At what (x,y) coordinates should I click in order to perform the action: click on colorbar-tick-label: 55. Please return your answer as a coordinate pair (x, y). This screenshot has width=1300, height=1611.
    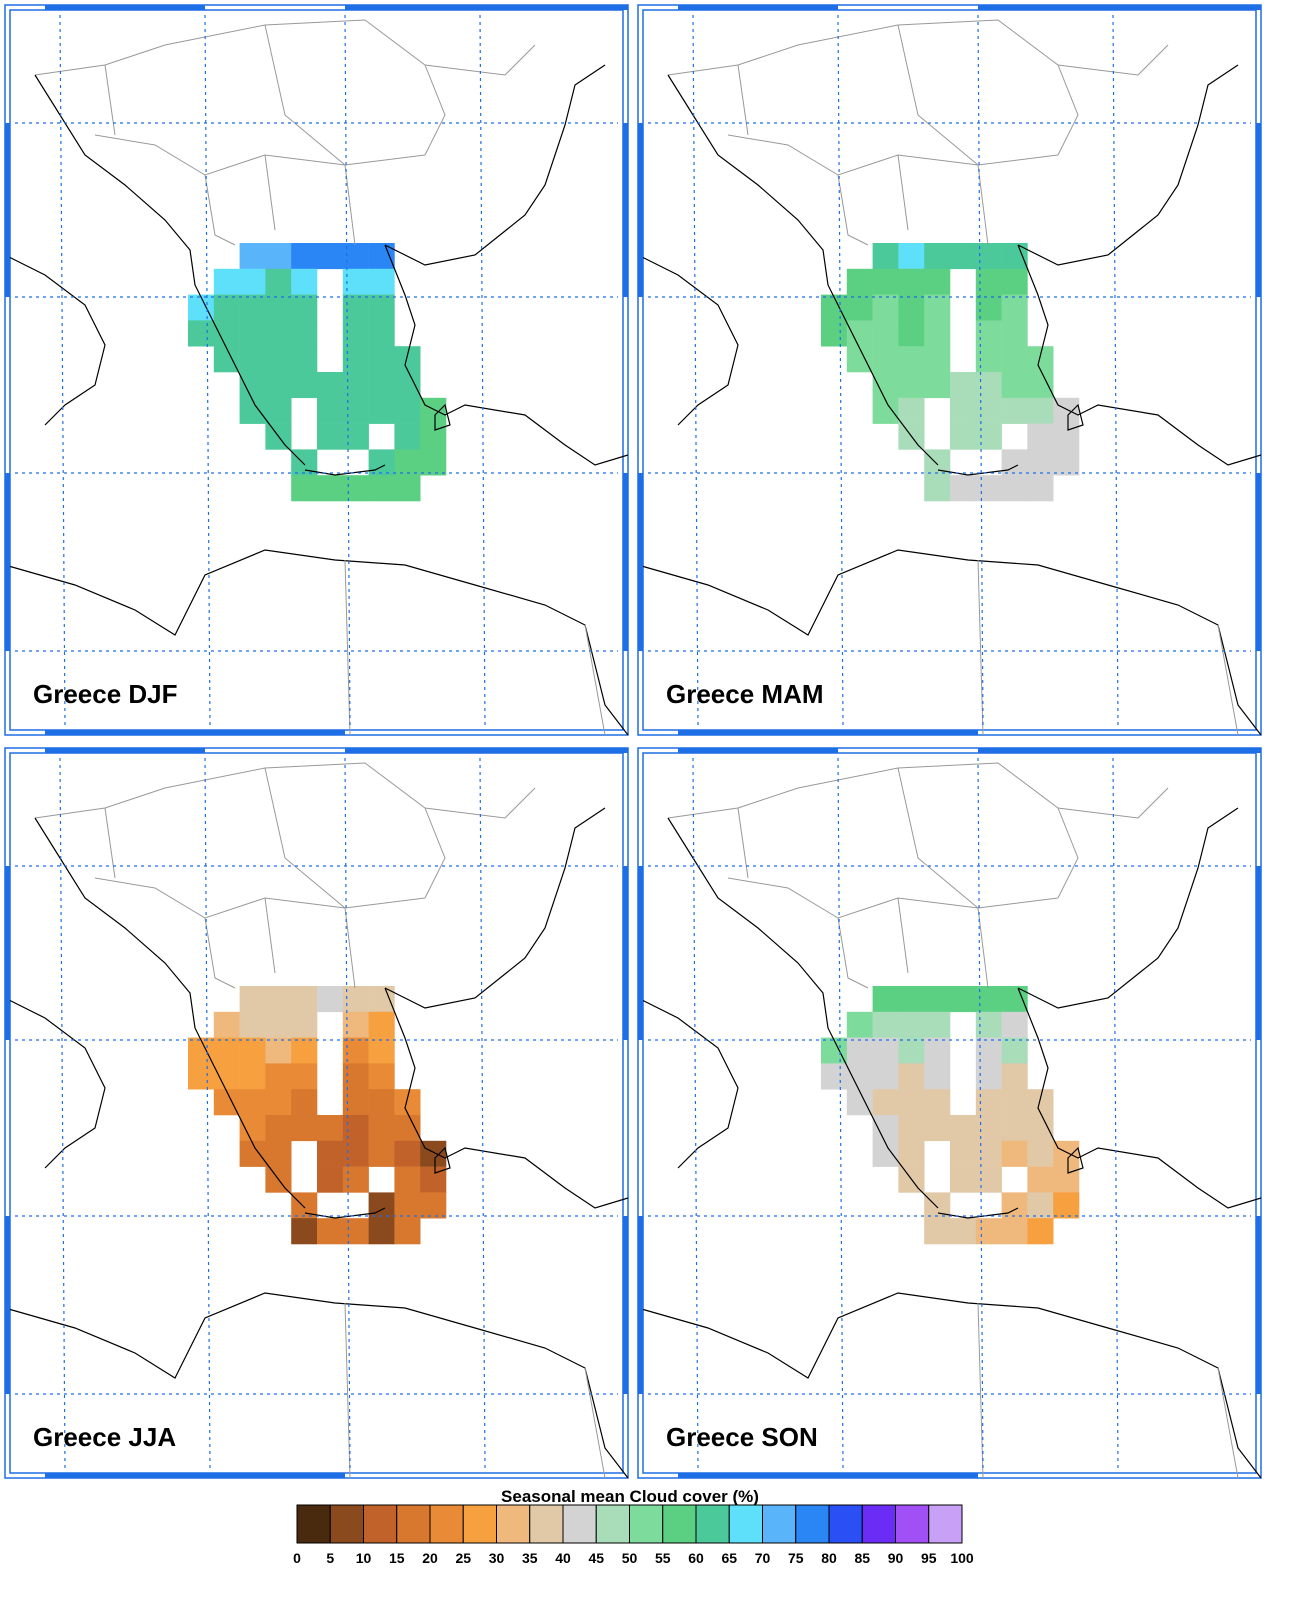
    Looking at the image, I should click on (663, 1558).